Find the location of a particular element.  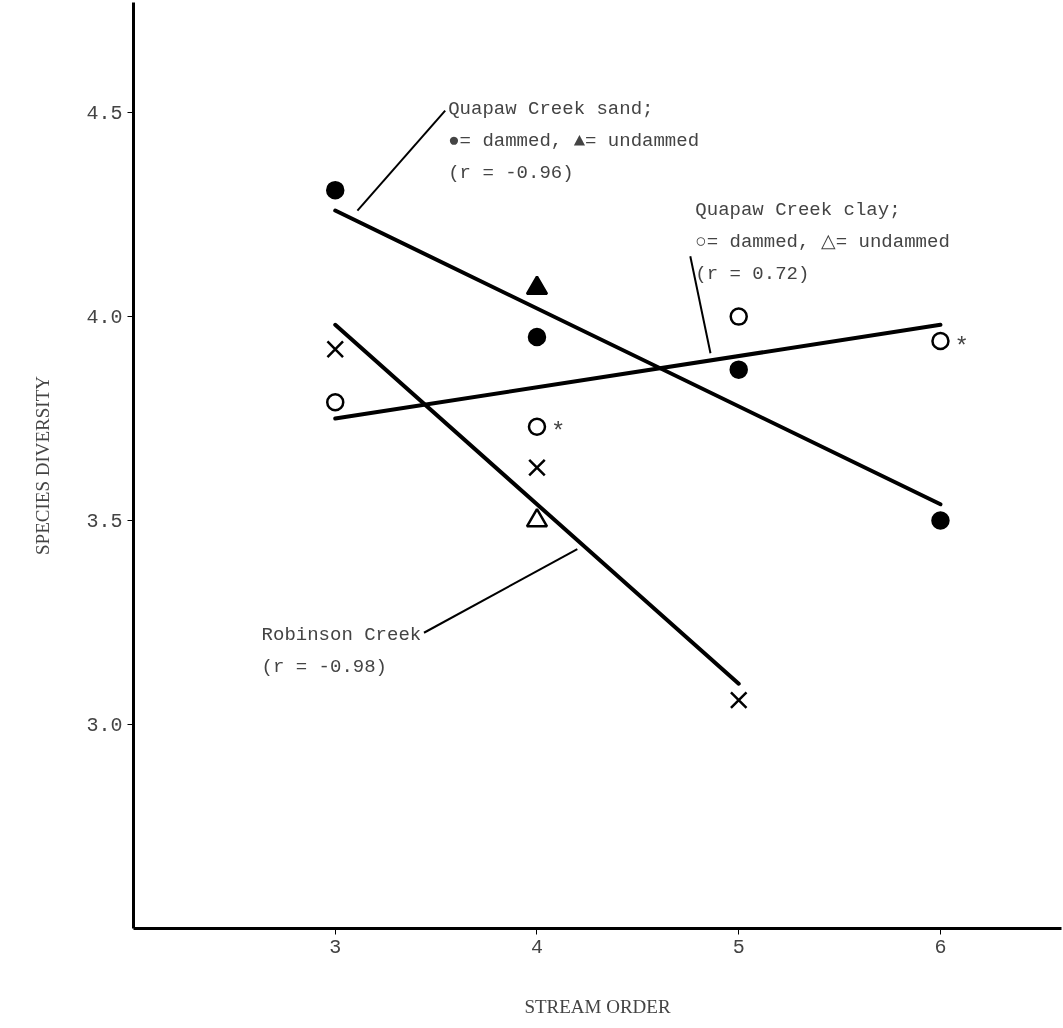

y-tick-label: 3.0 is located at coordinates (104, 726).